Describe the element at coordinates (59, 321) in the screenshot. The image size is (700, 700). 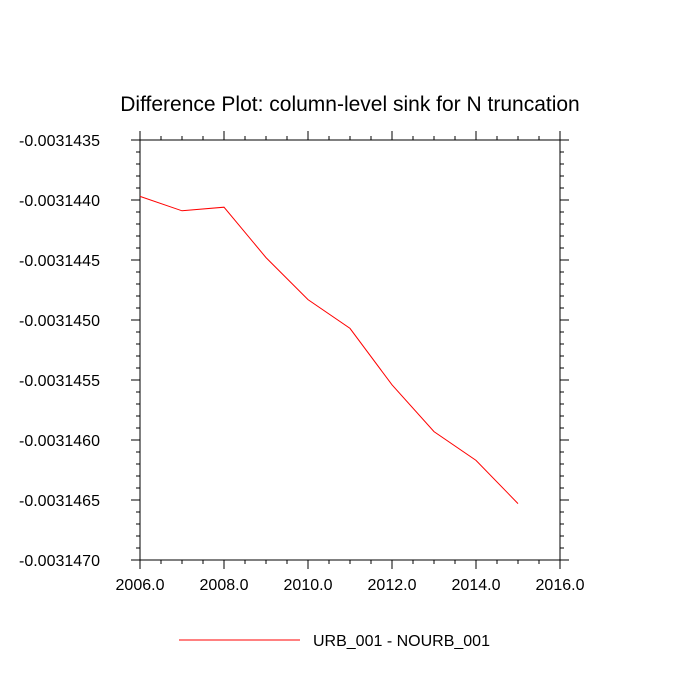
I see `y-tick-label: -0.0031450` at that location.